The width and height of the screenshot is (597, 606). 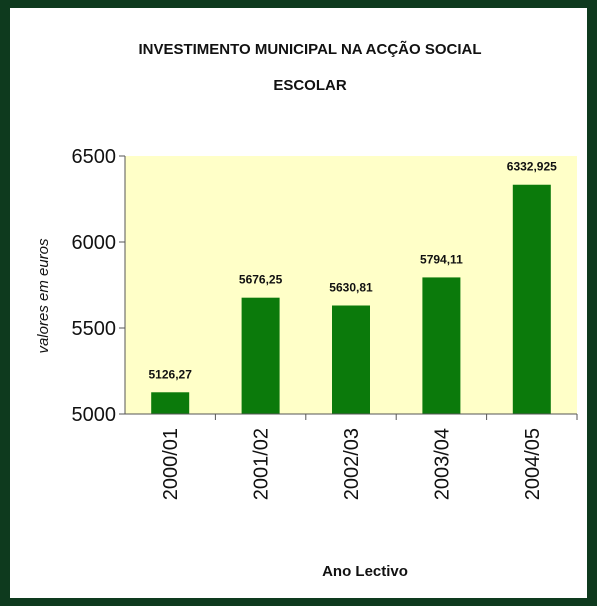 I want to click on y-axis-title: valores em euros, so click(x=43, y=296).